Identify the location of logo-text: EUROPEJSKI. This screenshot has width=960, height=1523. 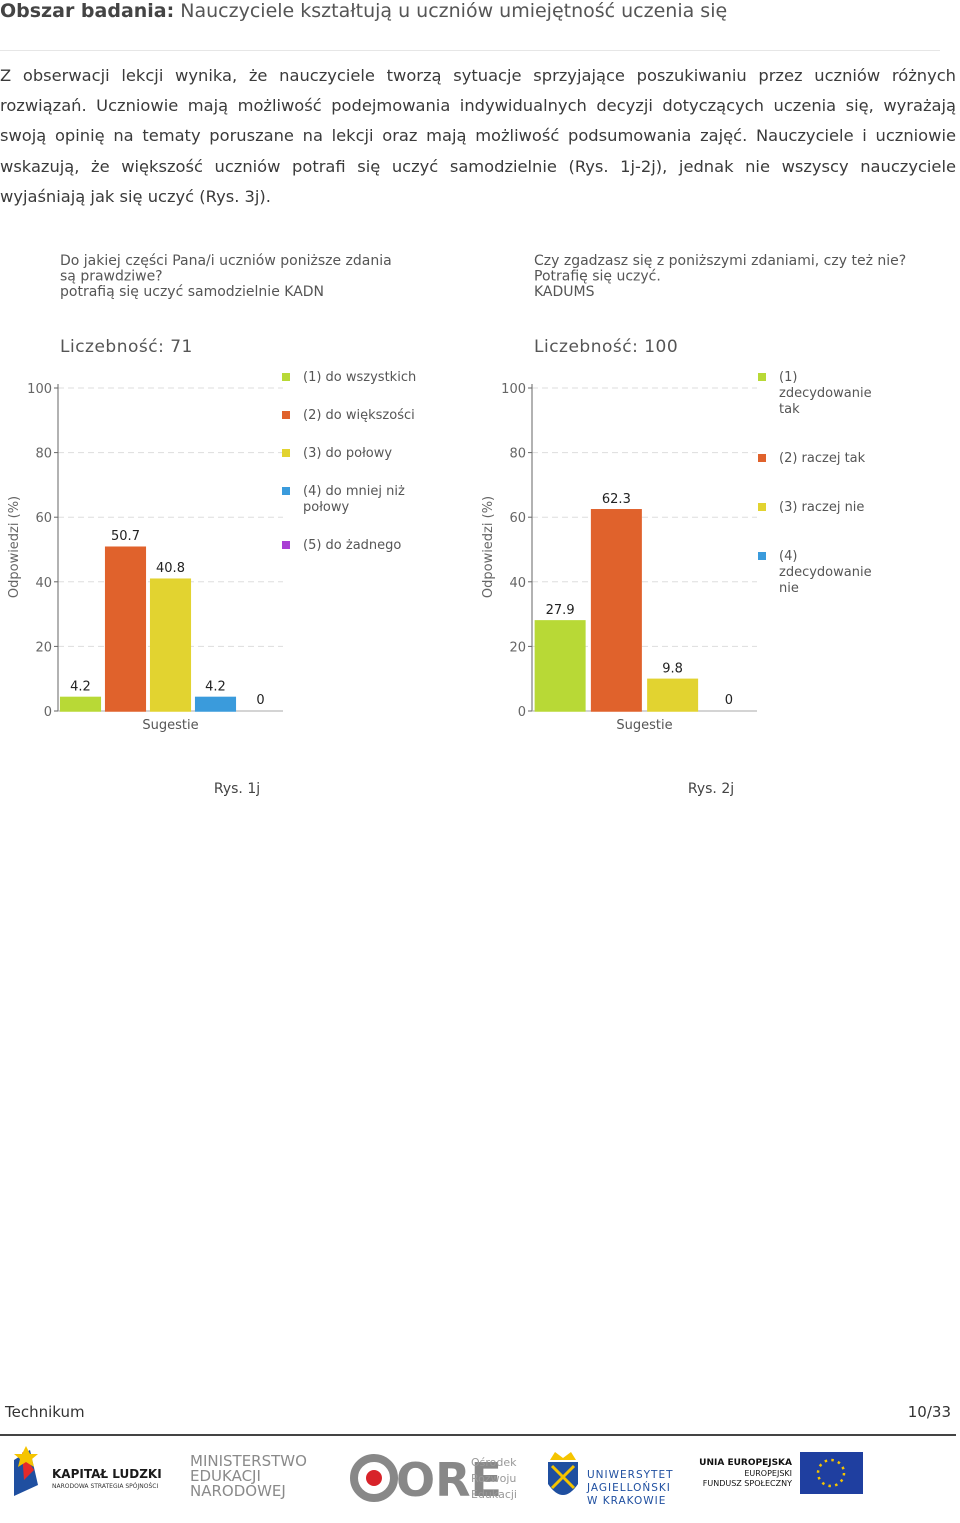
(768, 1473).